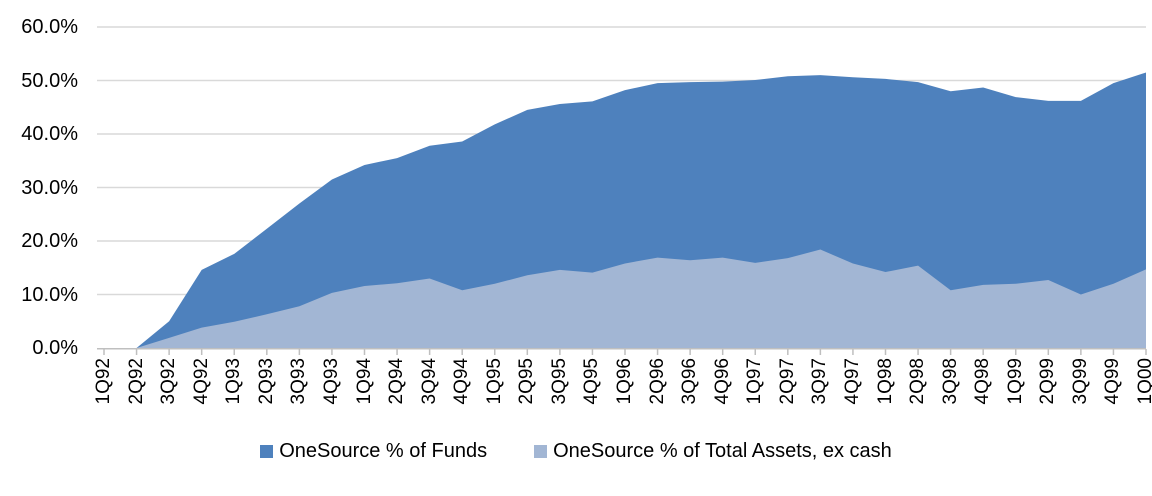 The height and width of the screenshot is (496, 1152). What do you see at coordinates (852, 381) in the screenshot?
I see `x-tick-label: 4Q97` at bounding box center [852, 381].